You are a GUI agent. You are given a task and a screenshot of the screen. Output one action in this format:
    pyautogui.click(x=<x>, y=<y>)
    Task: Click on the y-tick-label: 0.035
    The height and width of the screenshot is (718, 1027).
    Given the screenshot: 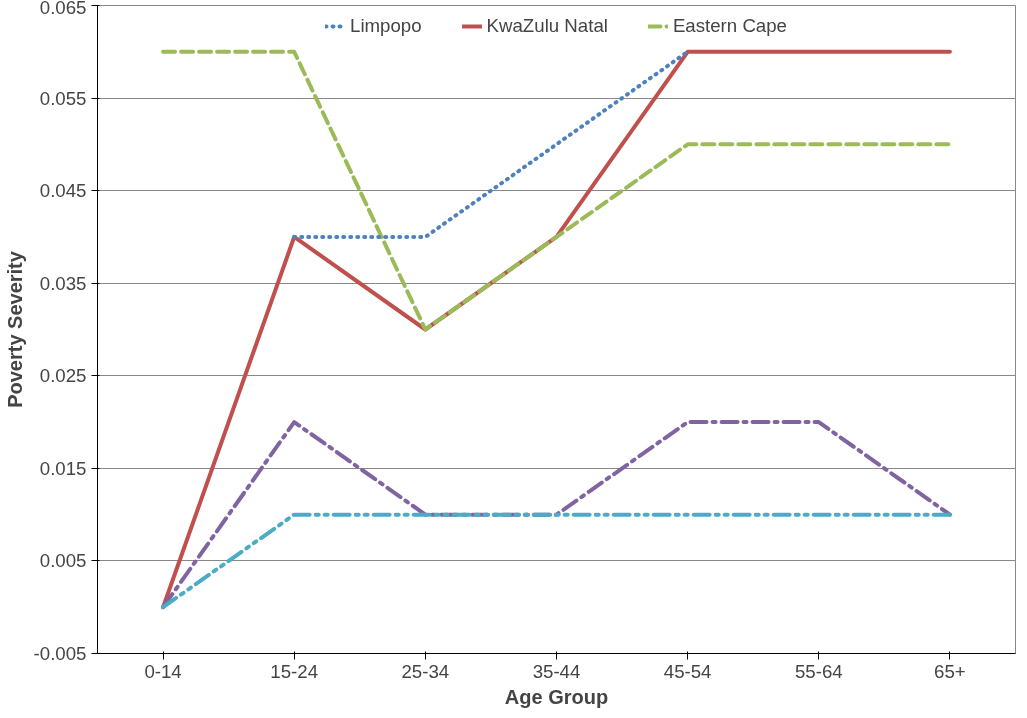 What is the action you would take?
    pyautogui.click(x=63, y=283)
    